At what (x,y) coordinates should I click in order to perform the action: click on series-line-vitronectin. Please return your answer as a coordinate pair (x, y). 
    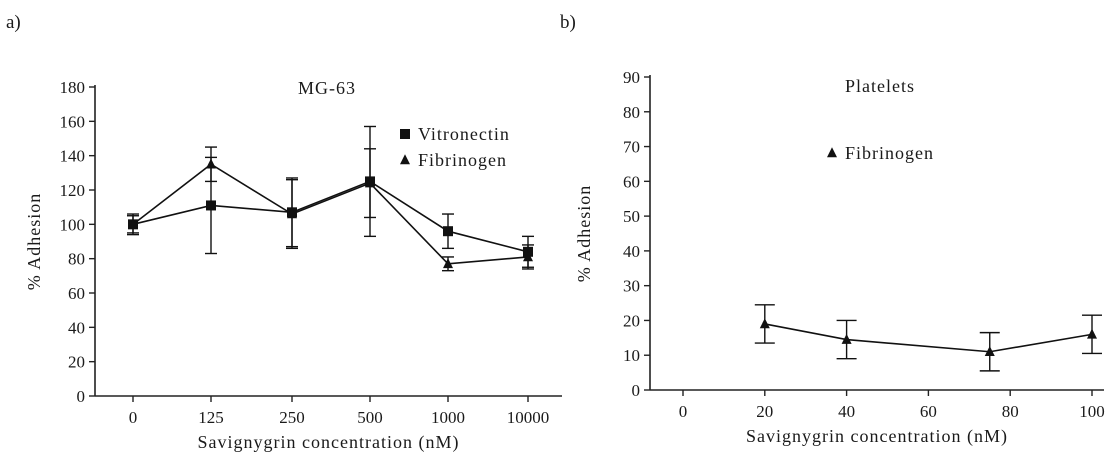
    Looking at the image, I should click on (330, 216).